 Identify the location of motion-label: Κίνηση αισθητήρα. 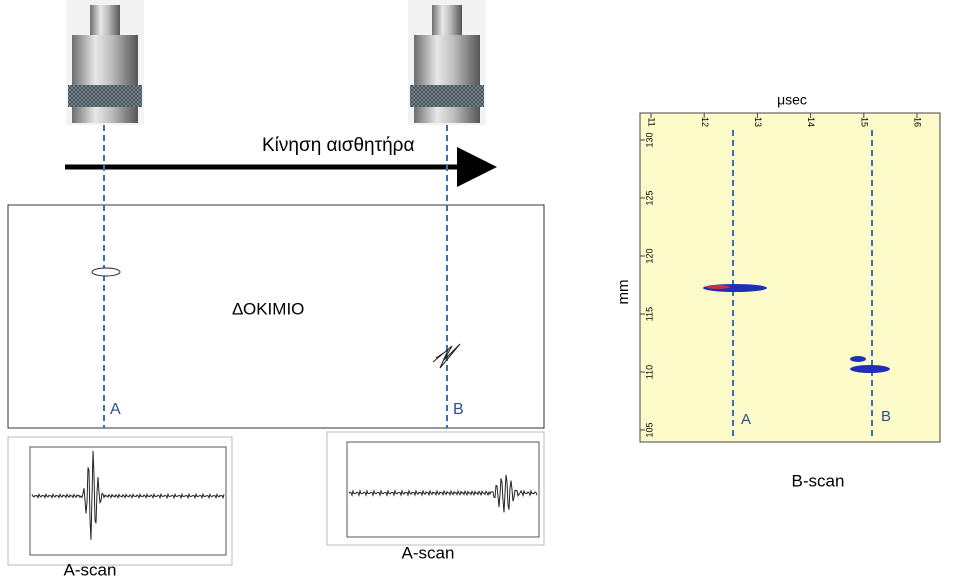
(338, 145).